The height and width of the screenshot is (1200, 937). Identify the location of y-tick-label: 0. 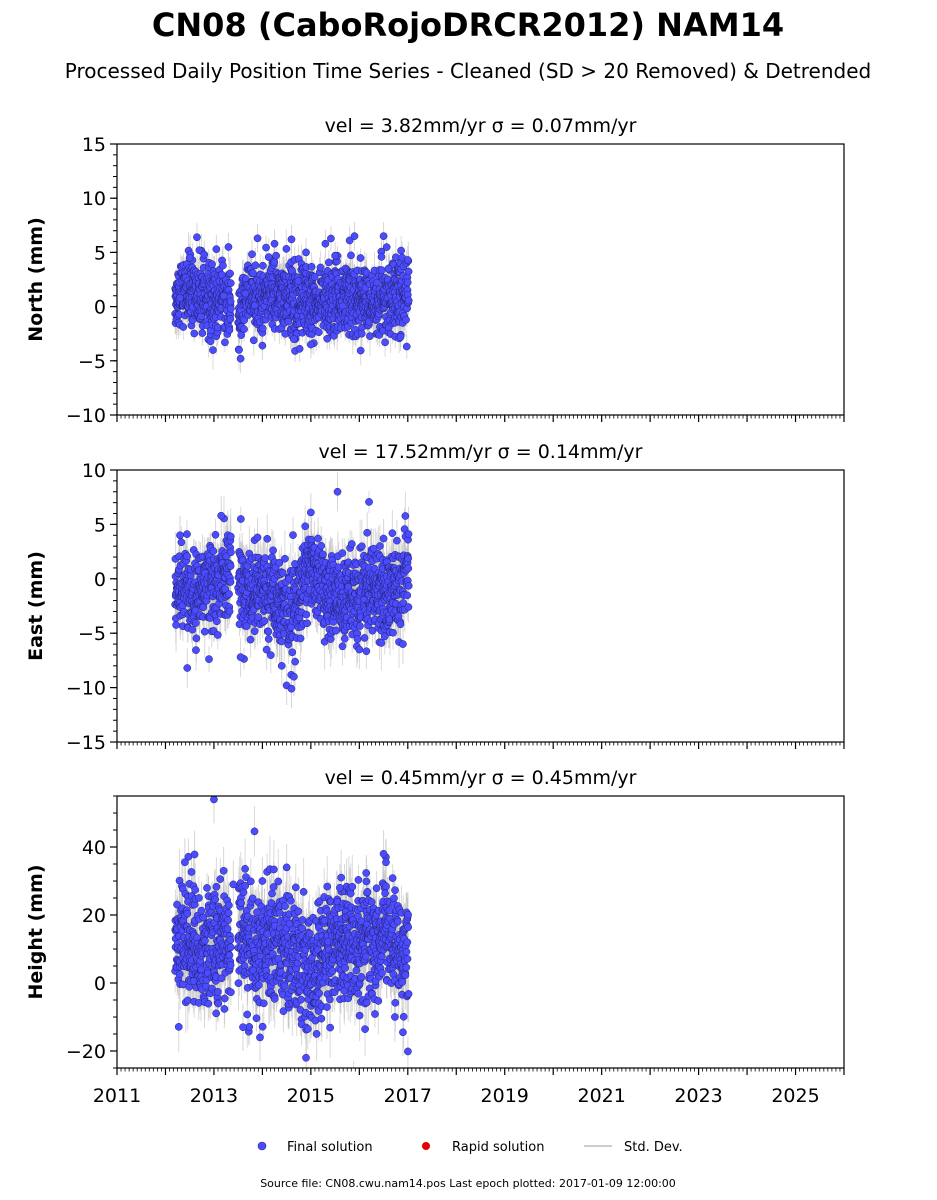
(100, 308).